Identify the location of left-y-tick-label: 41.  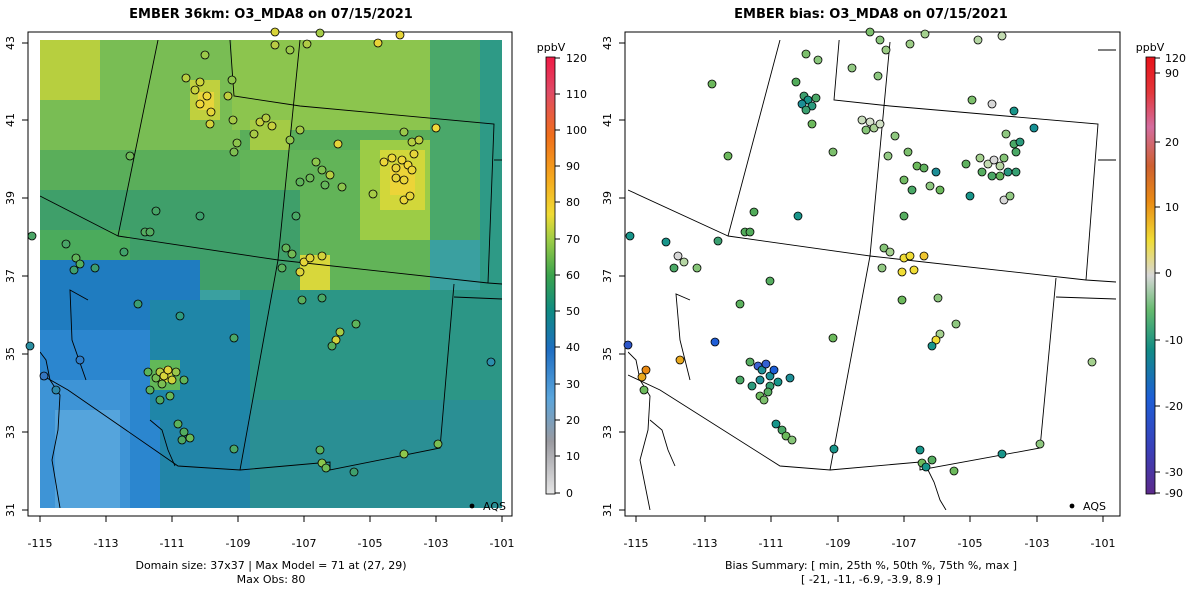
(10, 120).